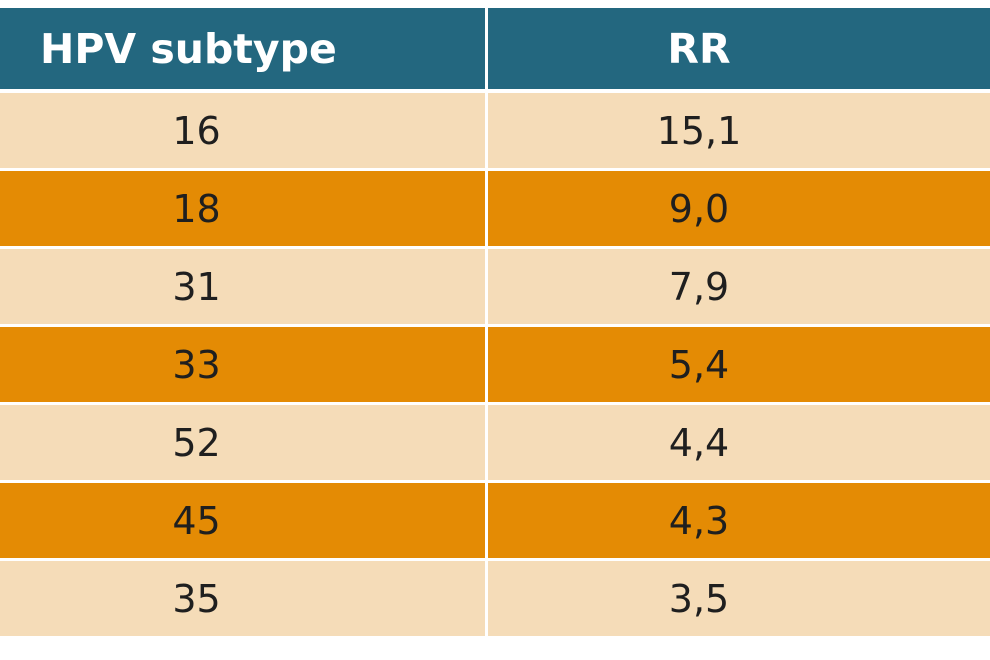  I want to click on rr-cell: 15,1, so click(699, 130).